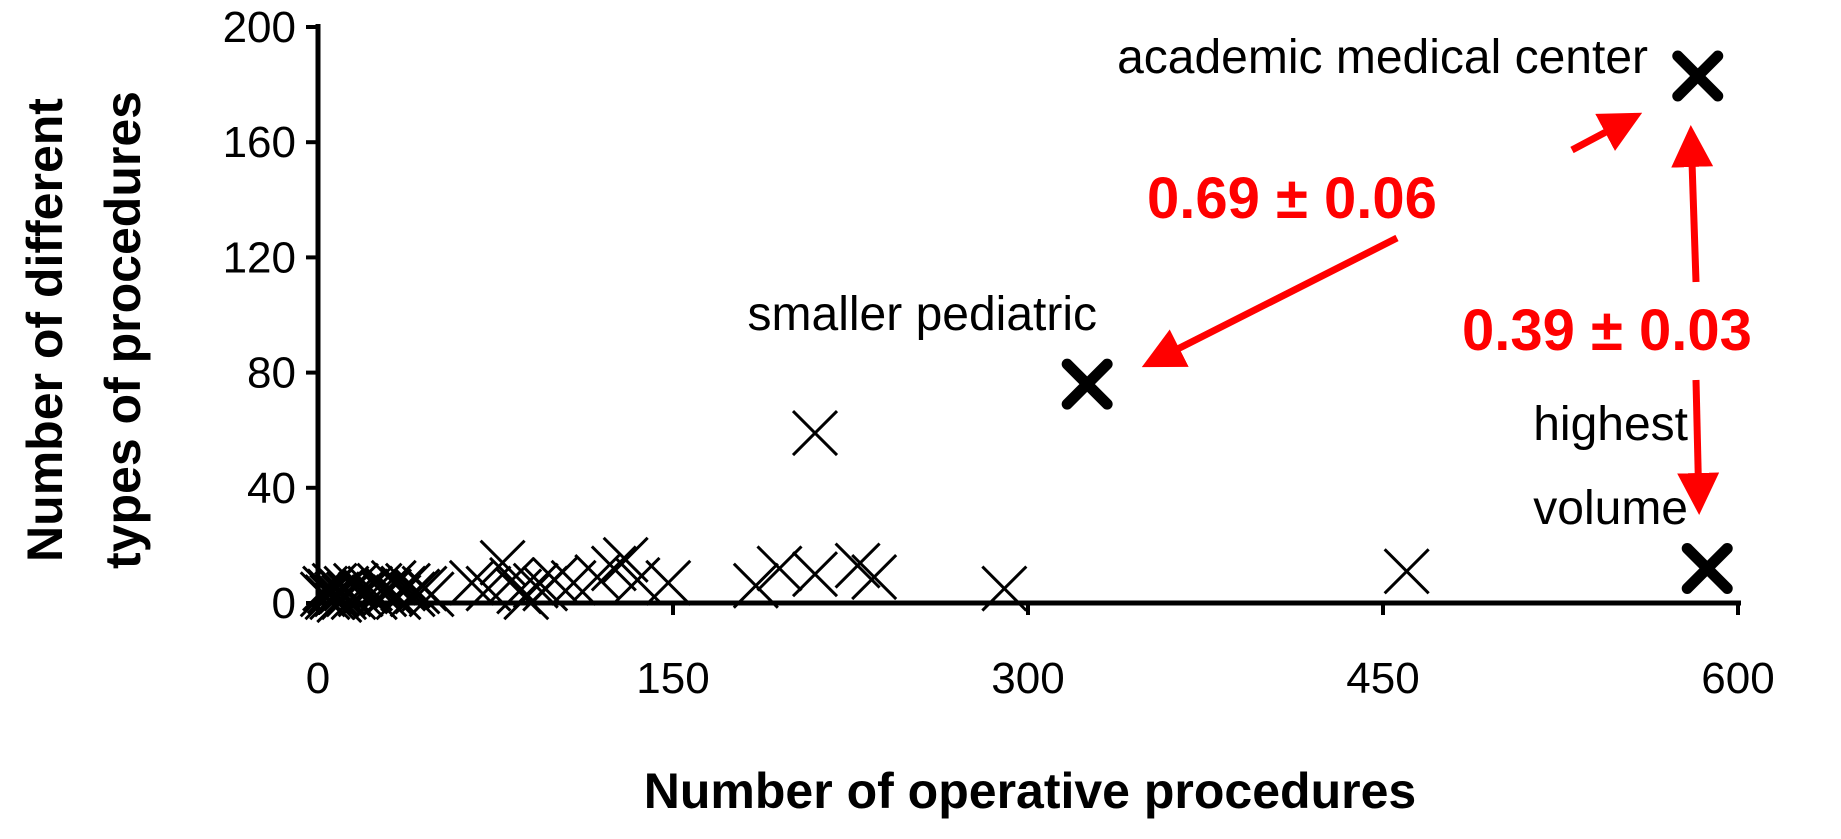  Describe the element at coordinates (45, 330) in the screenshot. I see `y-axis-title-line1: Number of different` at that location.